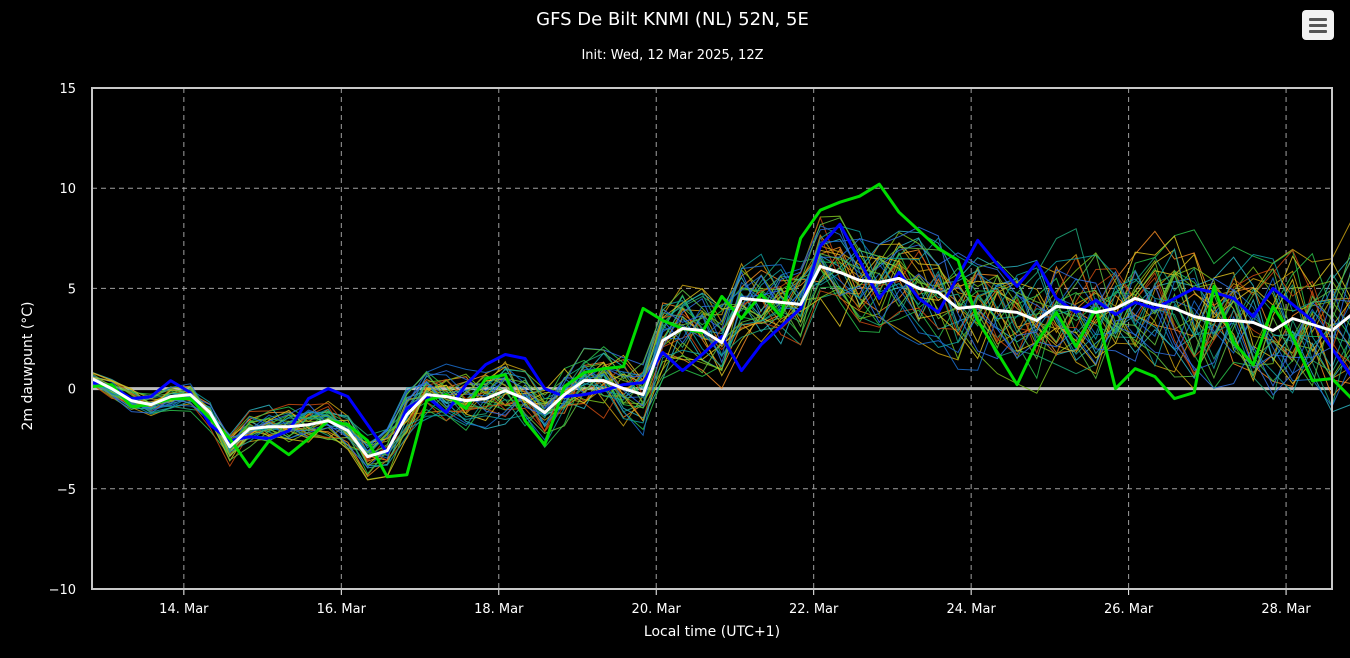 This screenshot has width=1350, height=658. What do you see at coordinates (971, 609) in the screenshot?
I see `x-tick-label: 24. Mar` at bounding box center [971, 609].